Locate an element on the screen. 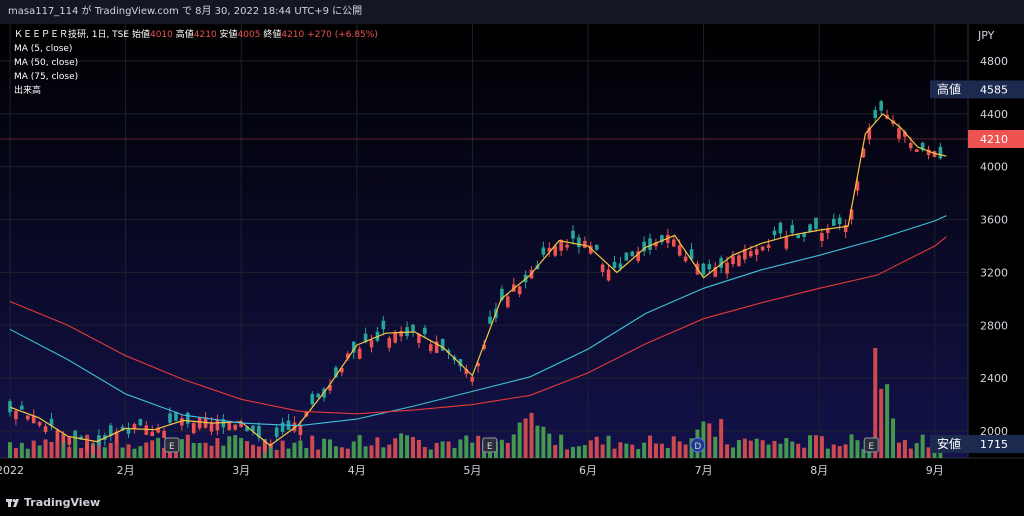 This screenshot has width=1024, height=516. x-tick-label: 6月 is located at coordinates (588, 470).